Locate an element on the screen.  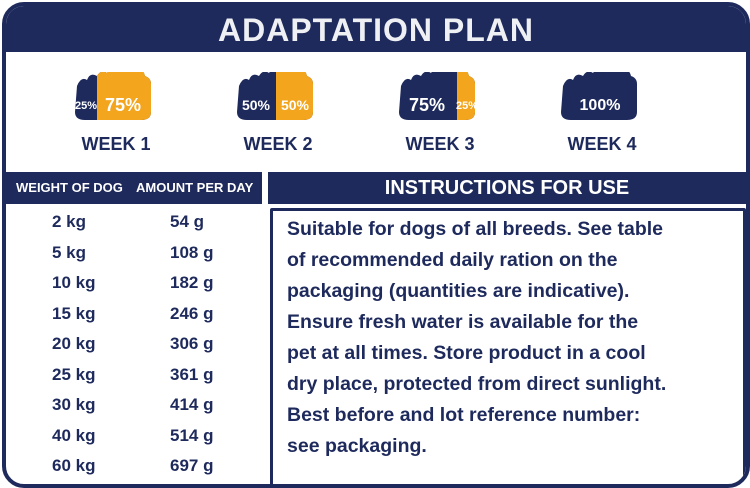
amount-cell: 182 g is located at coordinates (192, 282).